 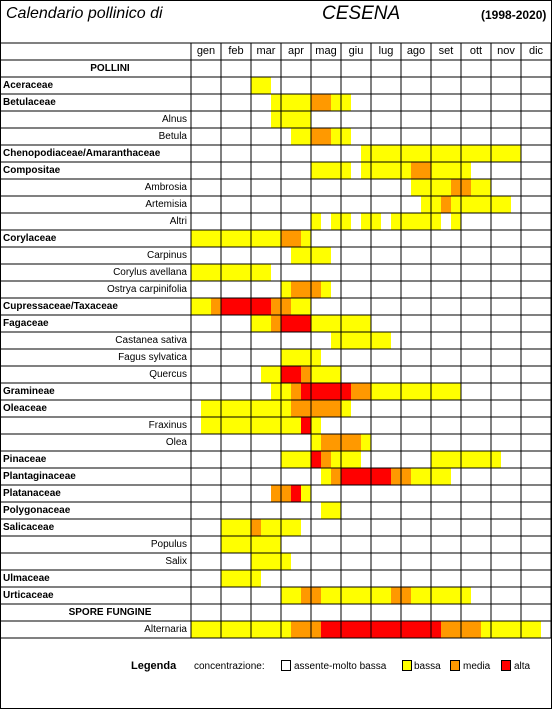 What do you see at coordinates (361, 13) in the screenshot?
I see `city-title: CESENA` at bounding box center [361, 13].